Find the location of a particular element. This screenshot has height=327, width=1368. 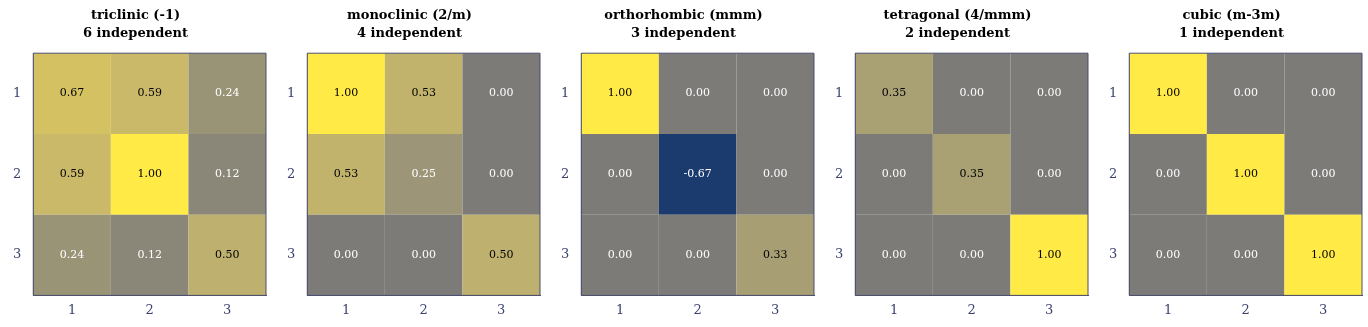

chart-subtitle: 6 independent is located at coordinates (135, 32).